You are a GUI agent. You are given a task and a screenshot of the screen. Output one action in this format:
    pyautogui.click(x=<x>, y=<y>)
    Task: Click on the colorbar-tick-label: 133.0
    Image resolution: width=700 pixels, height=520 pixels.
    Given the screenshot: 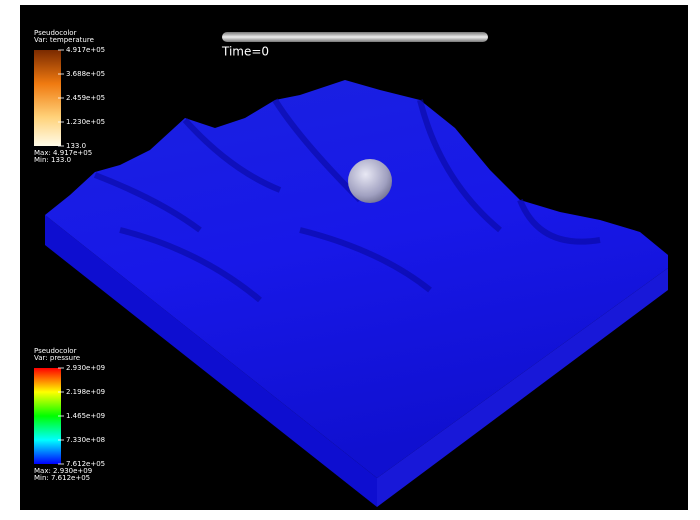 What is the action you would take?
    pyautogui.click(x=76, y=146)
    